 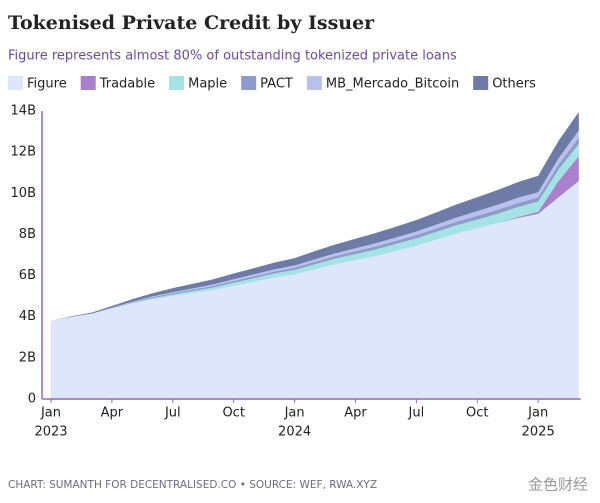 I want to click on legend-label: Tradable, so click(x=127, y=84).